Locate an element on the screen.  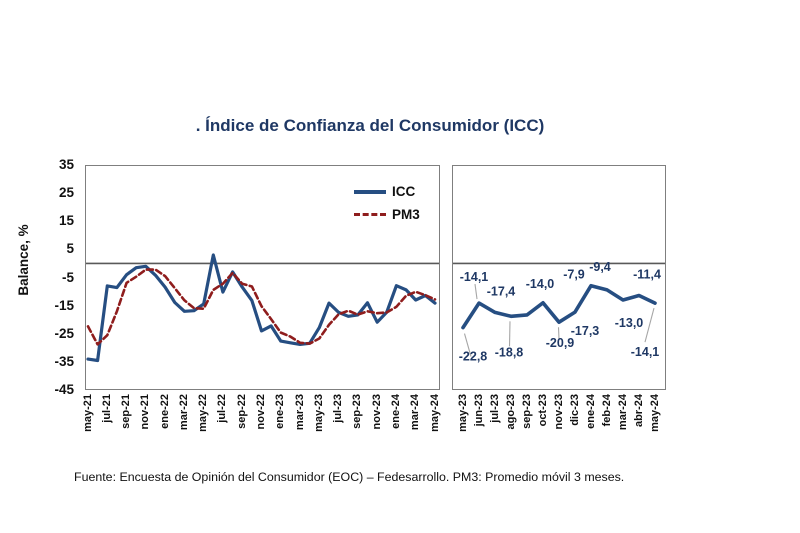
data-label-mar-24: -13,0 is located at coordinates (629, 323).